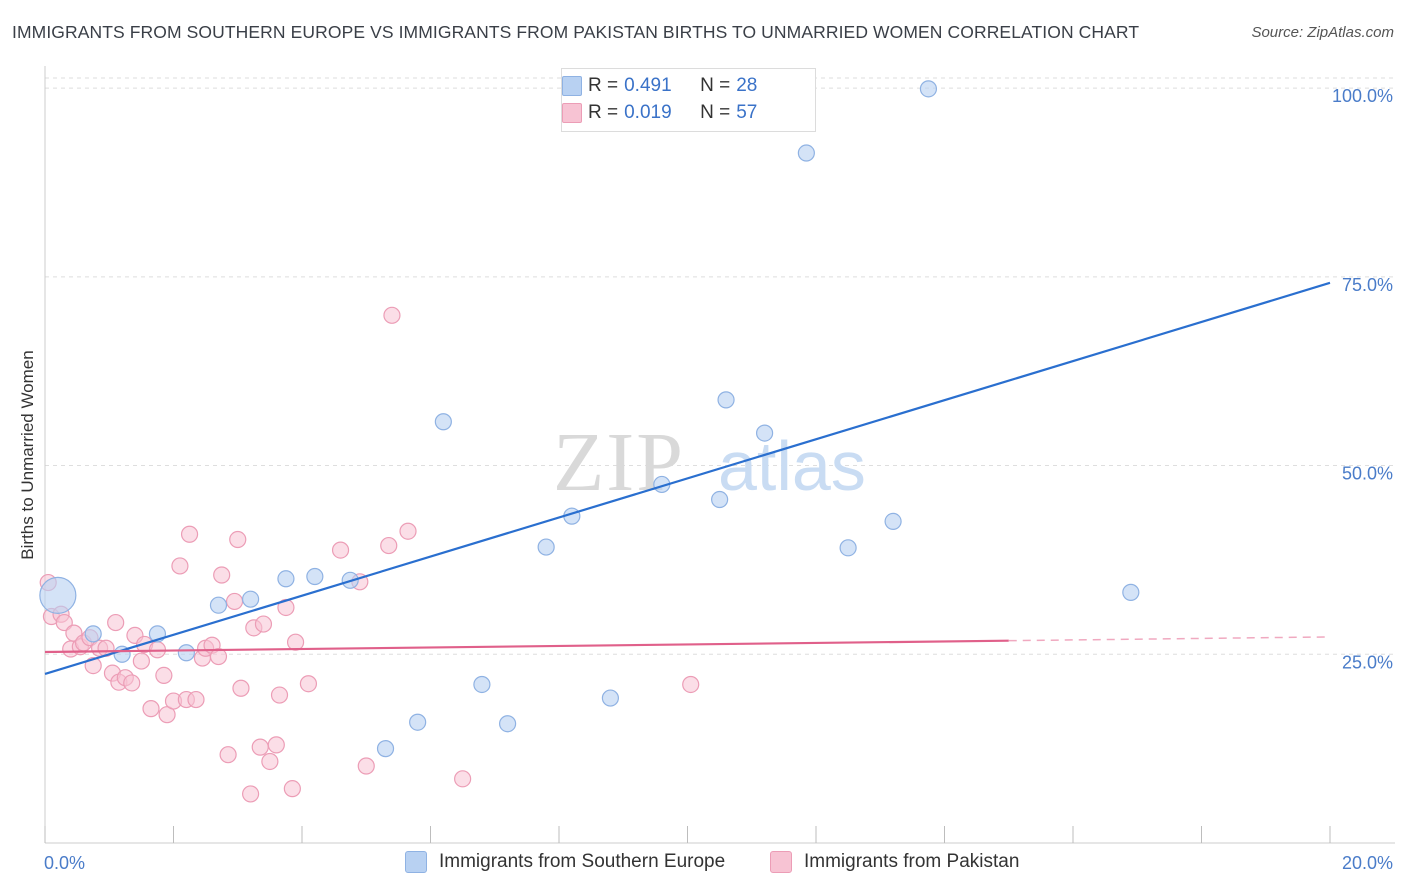 This screenshot has width=1406, height=892. I want to click on trendline-pakistan, so click(526, 646).